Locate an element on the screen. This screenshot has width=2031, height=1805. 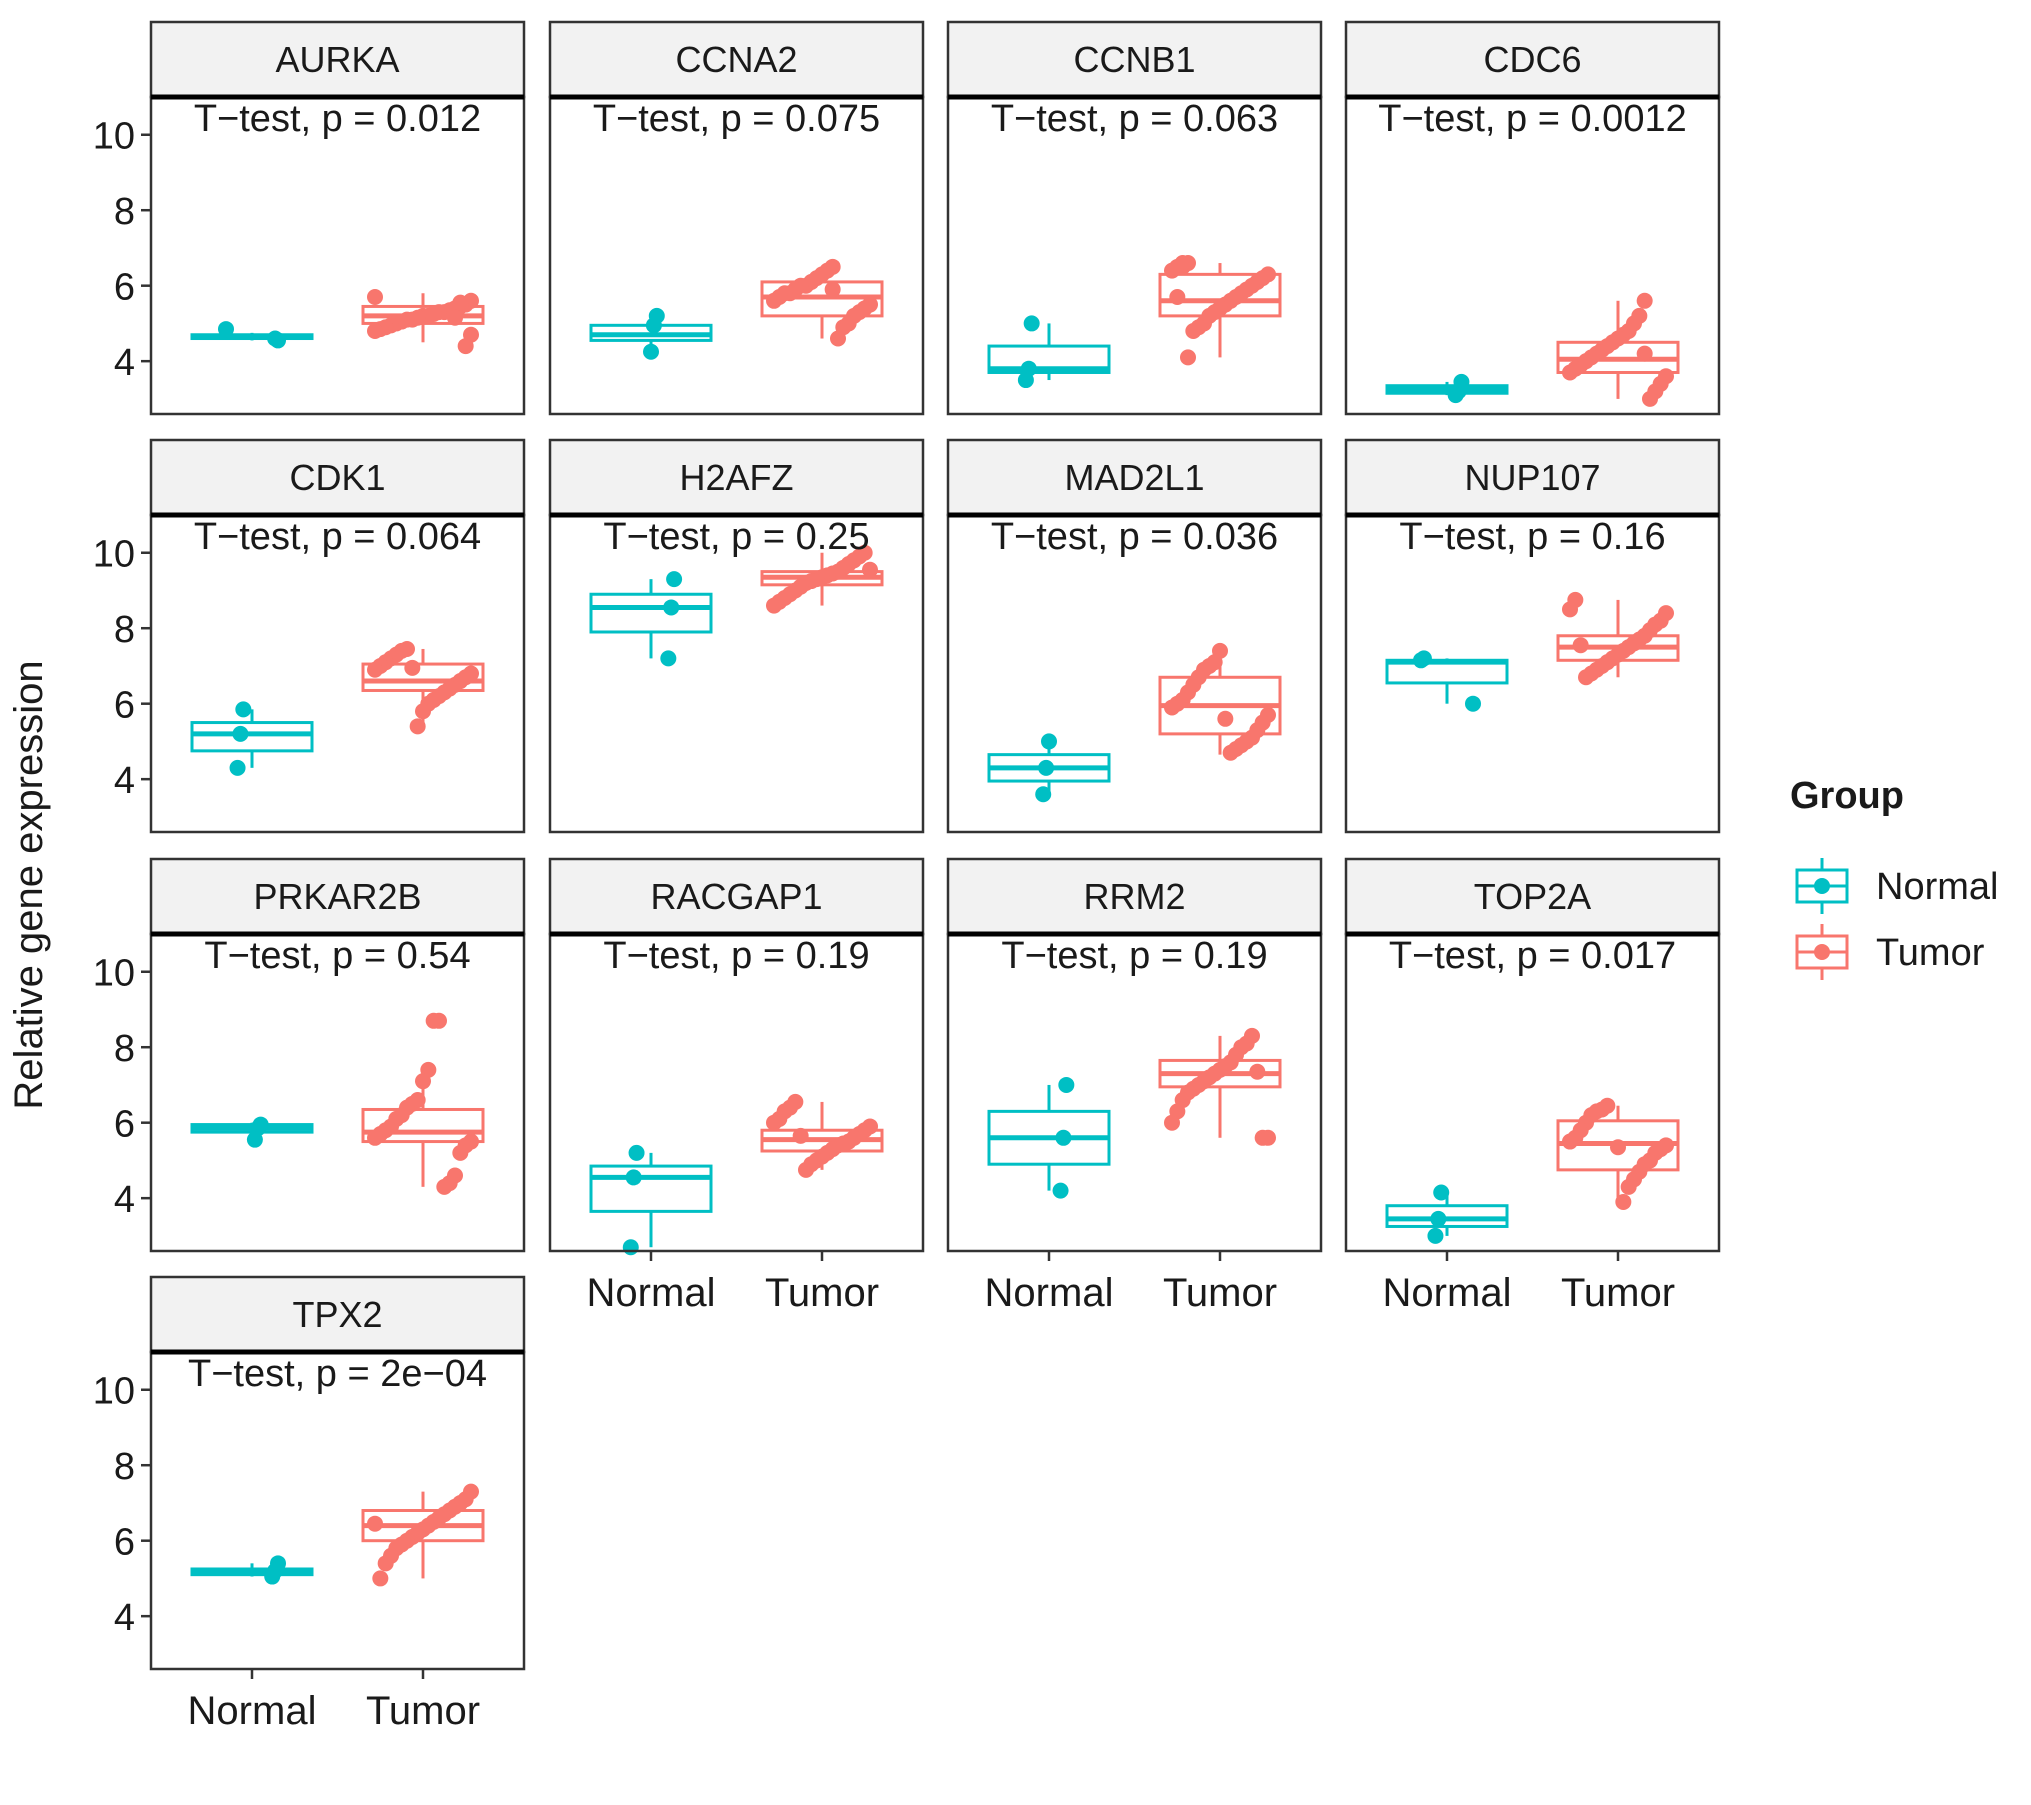
legend-entry-tumor: Tumor is located at coordinates (1890, 952).